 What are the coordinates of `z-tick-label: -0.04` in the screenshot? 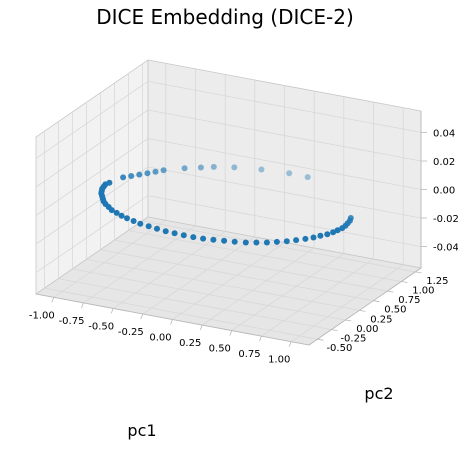 It's located at (445, 248).